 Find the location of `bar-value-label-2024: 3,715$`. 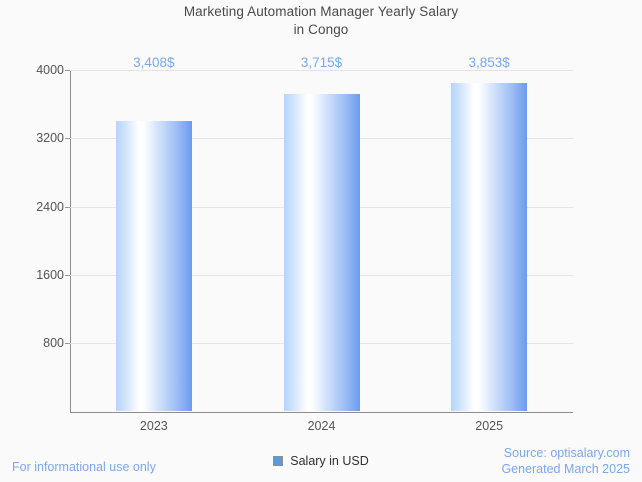

bar-value-label-2024: 3,715$ is located at coordinates (321, 62).